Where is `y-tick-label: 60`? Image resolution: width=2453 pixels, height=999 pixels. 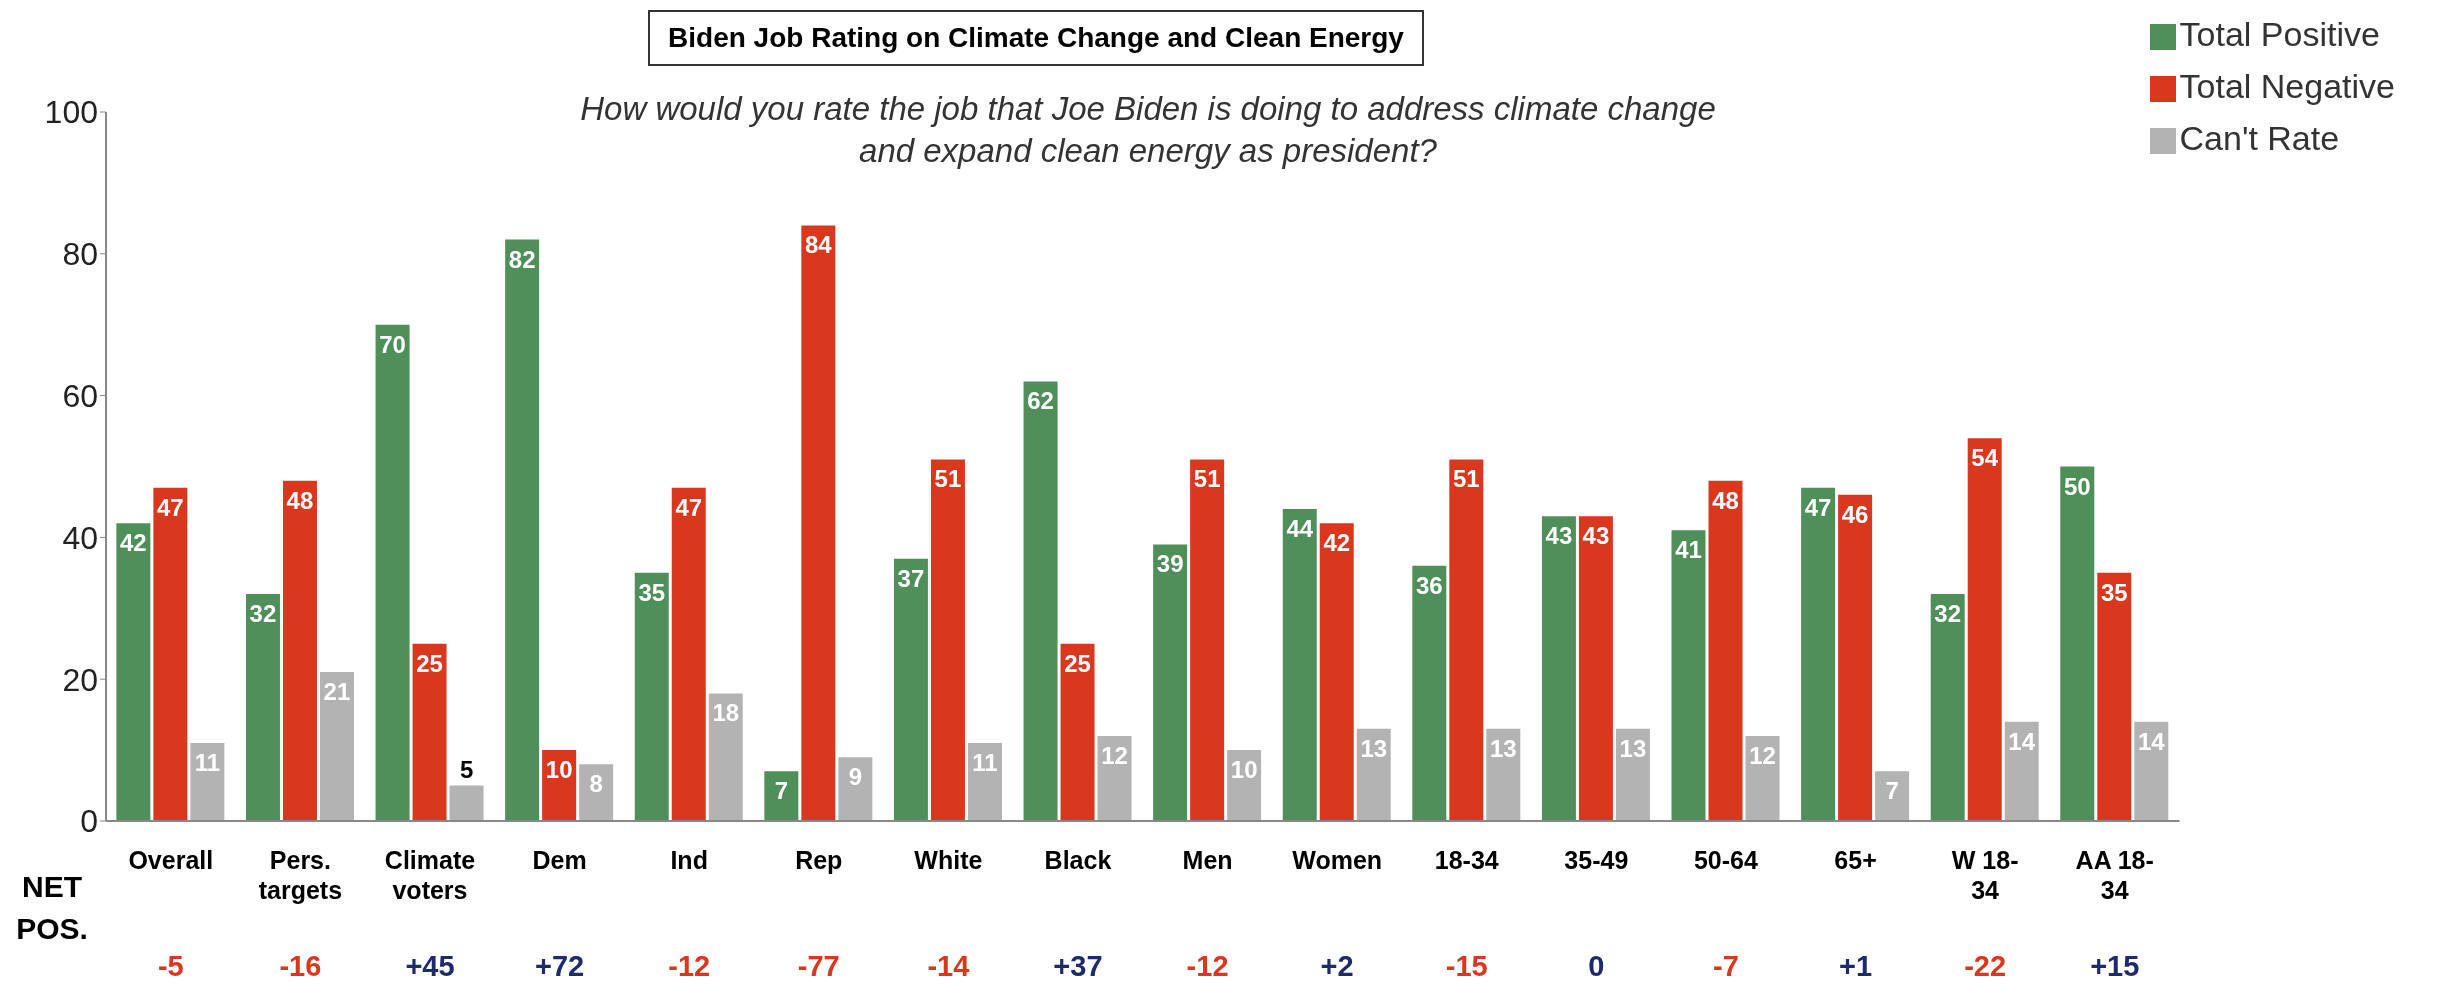
y-tick-label: 60 is located at coordinates (80, 395).